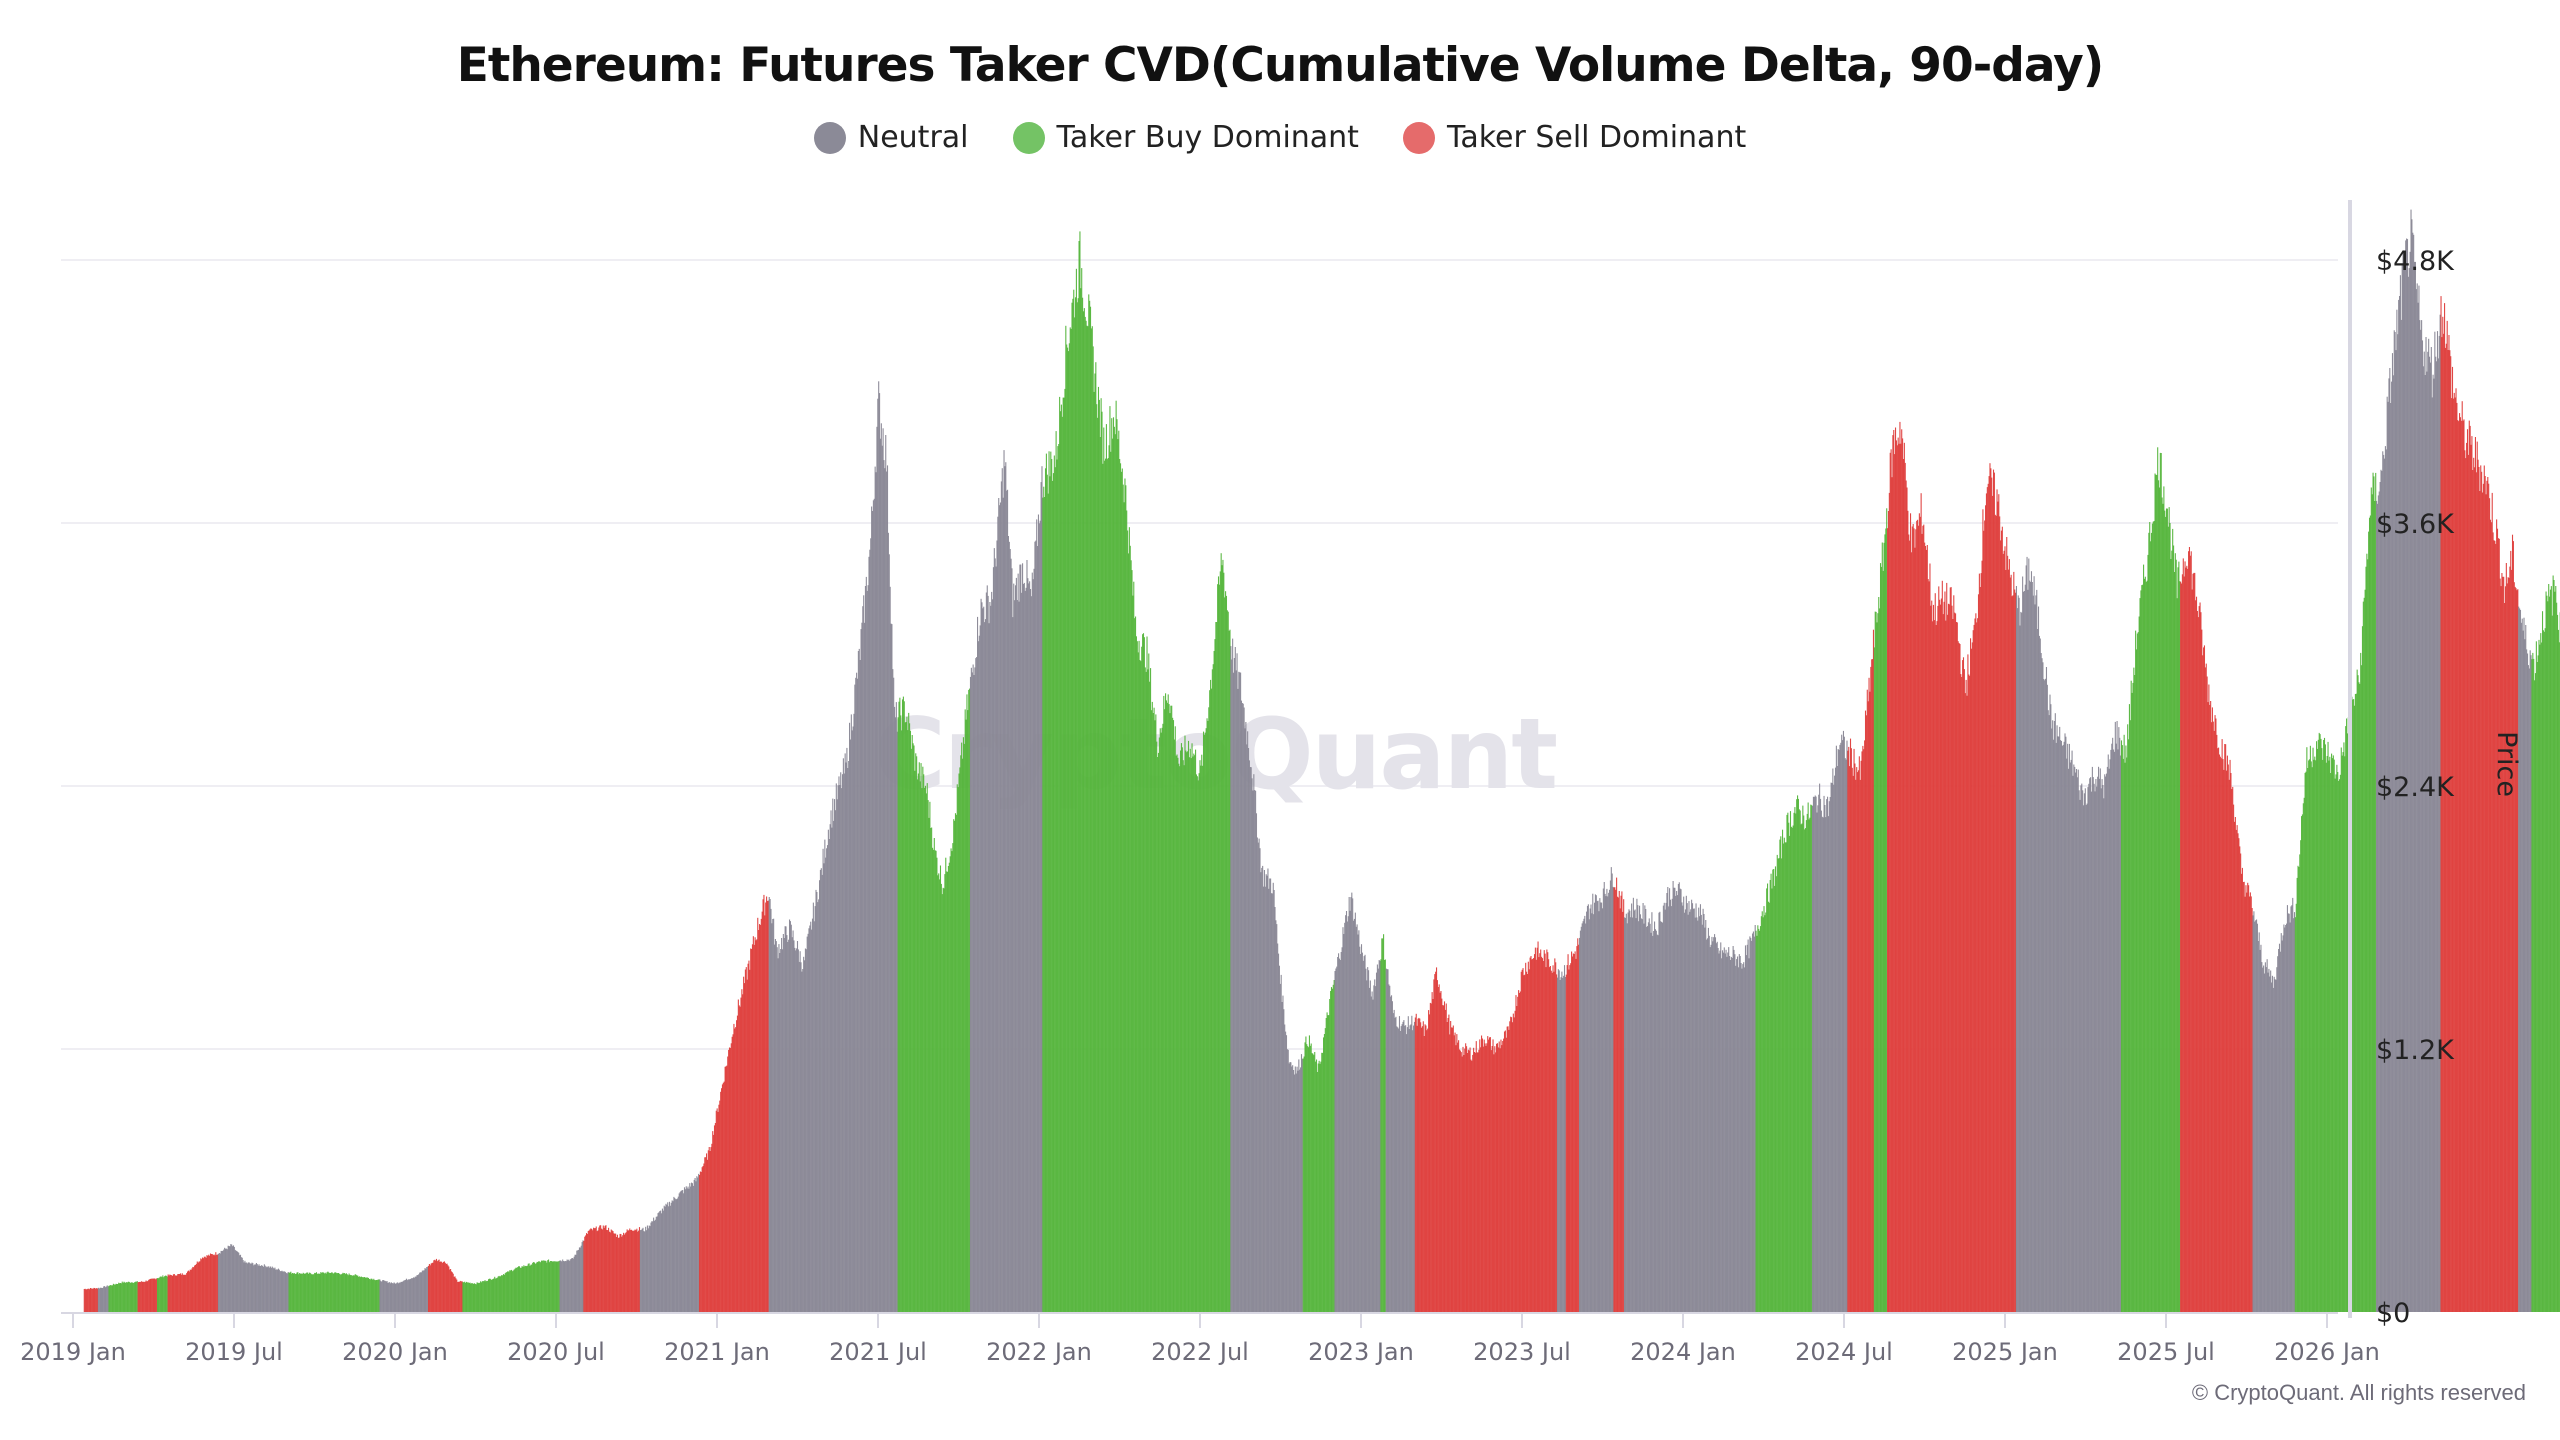 This screenshot has width=2560, height=1440. What do you see at coordinates (1361, 1352) in the screenshot?
I see `x-tick-label: 2023 Jan` at bounding box center [1361, 1352].